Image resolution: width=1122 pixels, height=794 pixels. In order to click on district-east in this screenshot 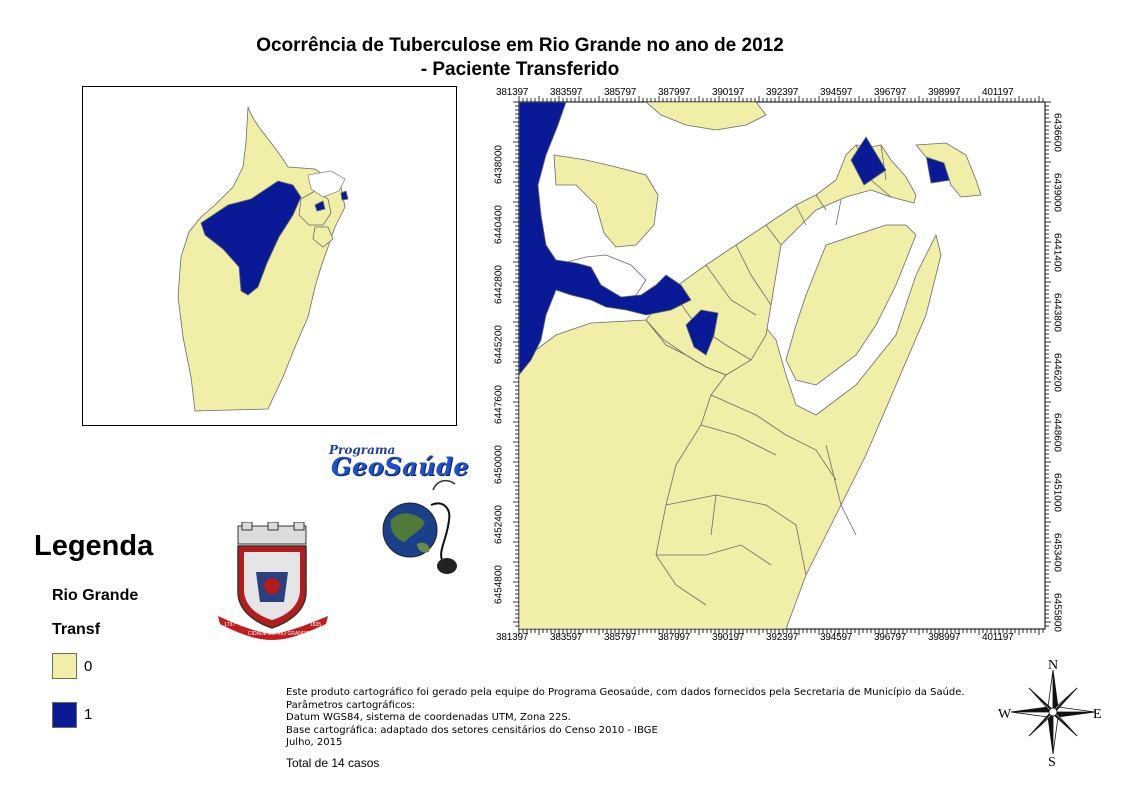, I will do `click(851, 305)`.